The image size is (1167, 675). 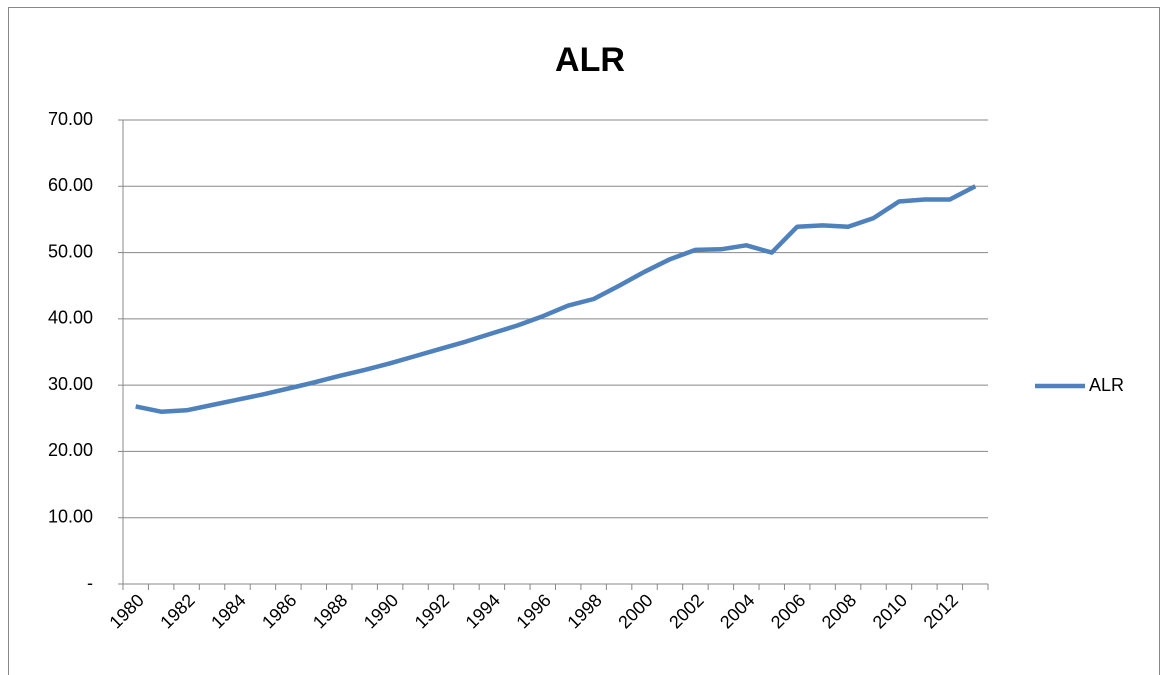 What do you see at coordinates (70, 119) in the screenshot?
I see `y-tick-label: 70.00` at bounding box center [70, 119].